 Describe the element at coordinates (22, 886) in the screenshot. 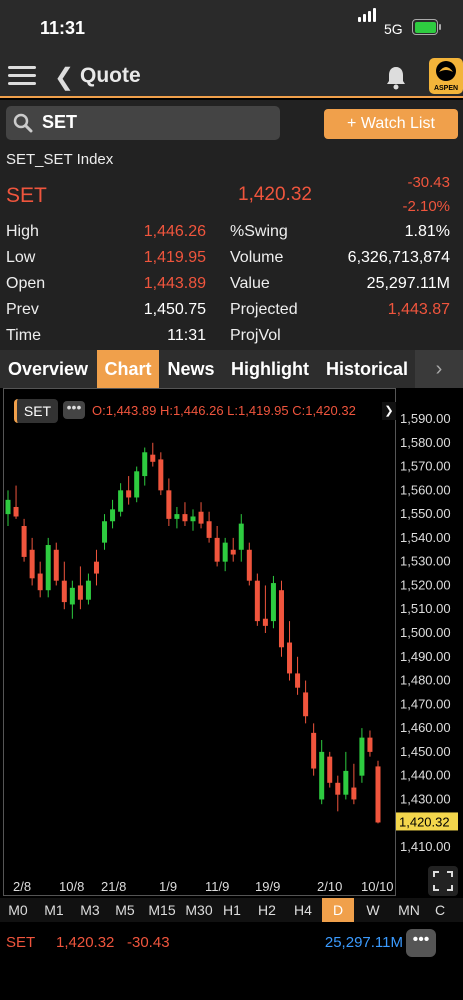

I see `x-tick-label: 2/8` at that location.